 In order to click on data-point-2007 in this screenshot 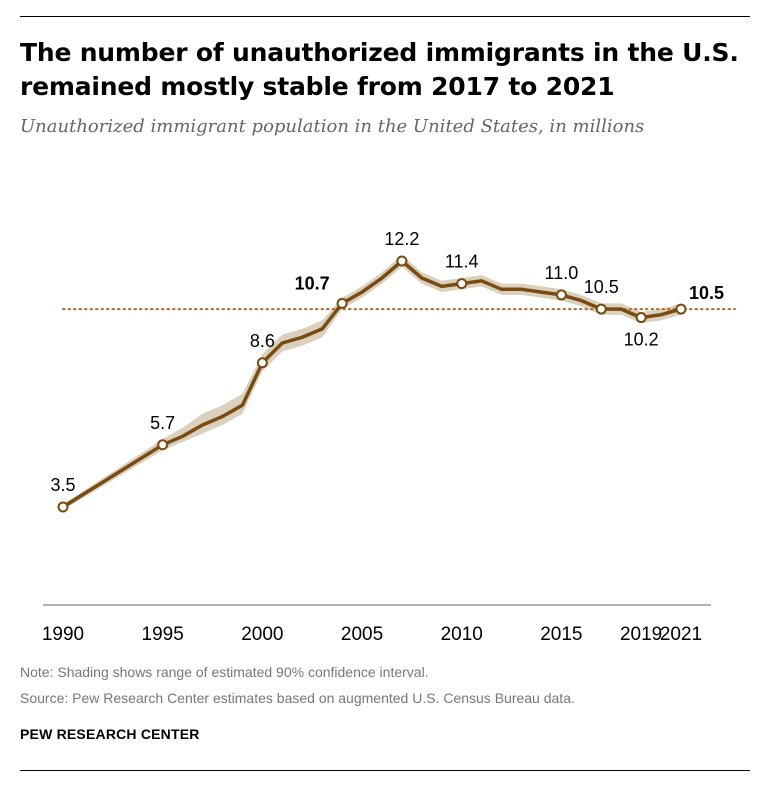, I will do `click(402, 261)`.